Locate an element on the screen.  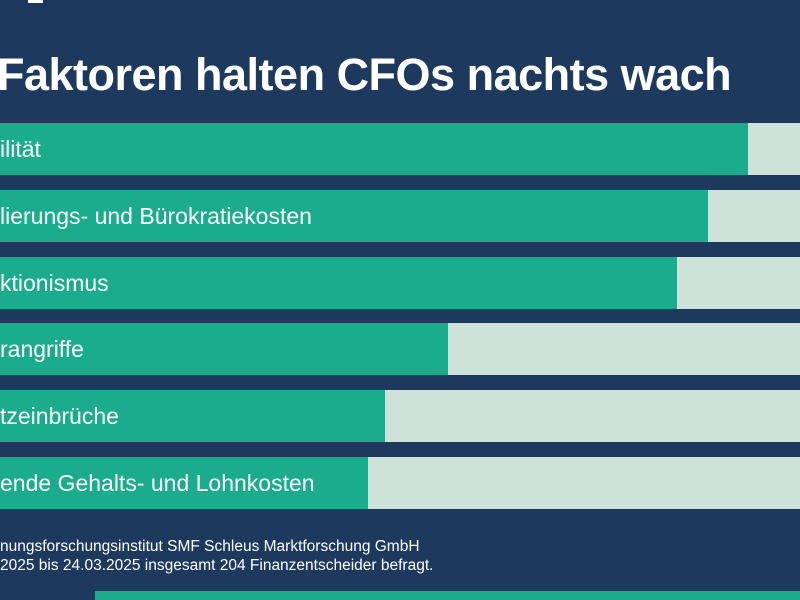
chart-title: Faktoren halten CFOs nachts wach is located at coordinates (366, 74).